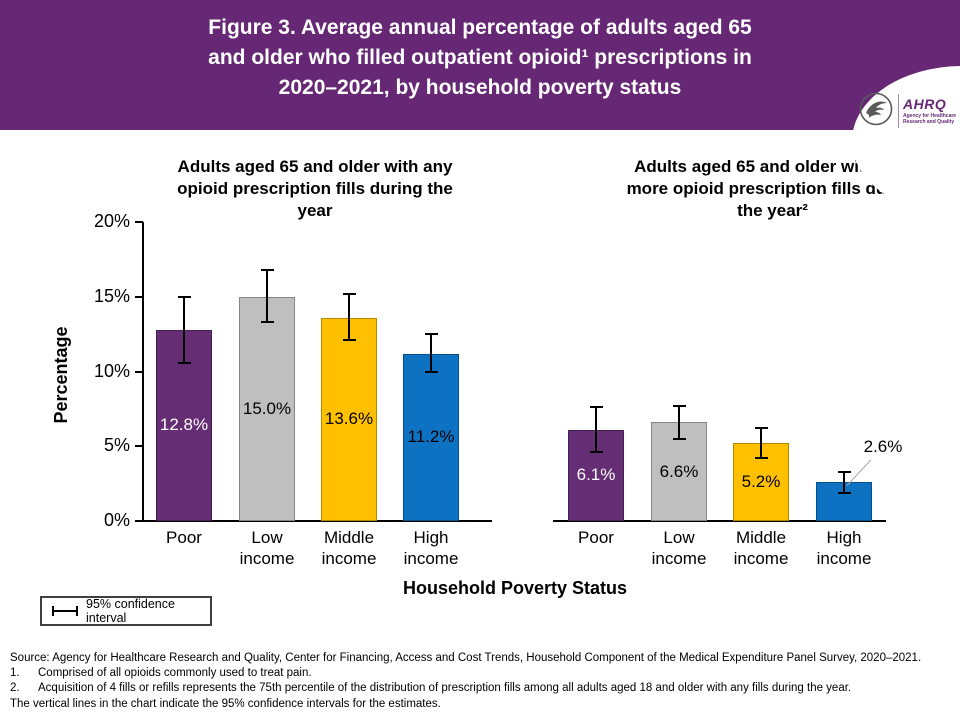 The height and width of the screenshot is (720, 960). I want to click on y-tick-label: 15%, so click(111, 295).